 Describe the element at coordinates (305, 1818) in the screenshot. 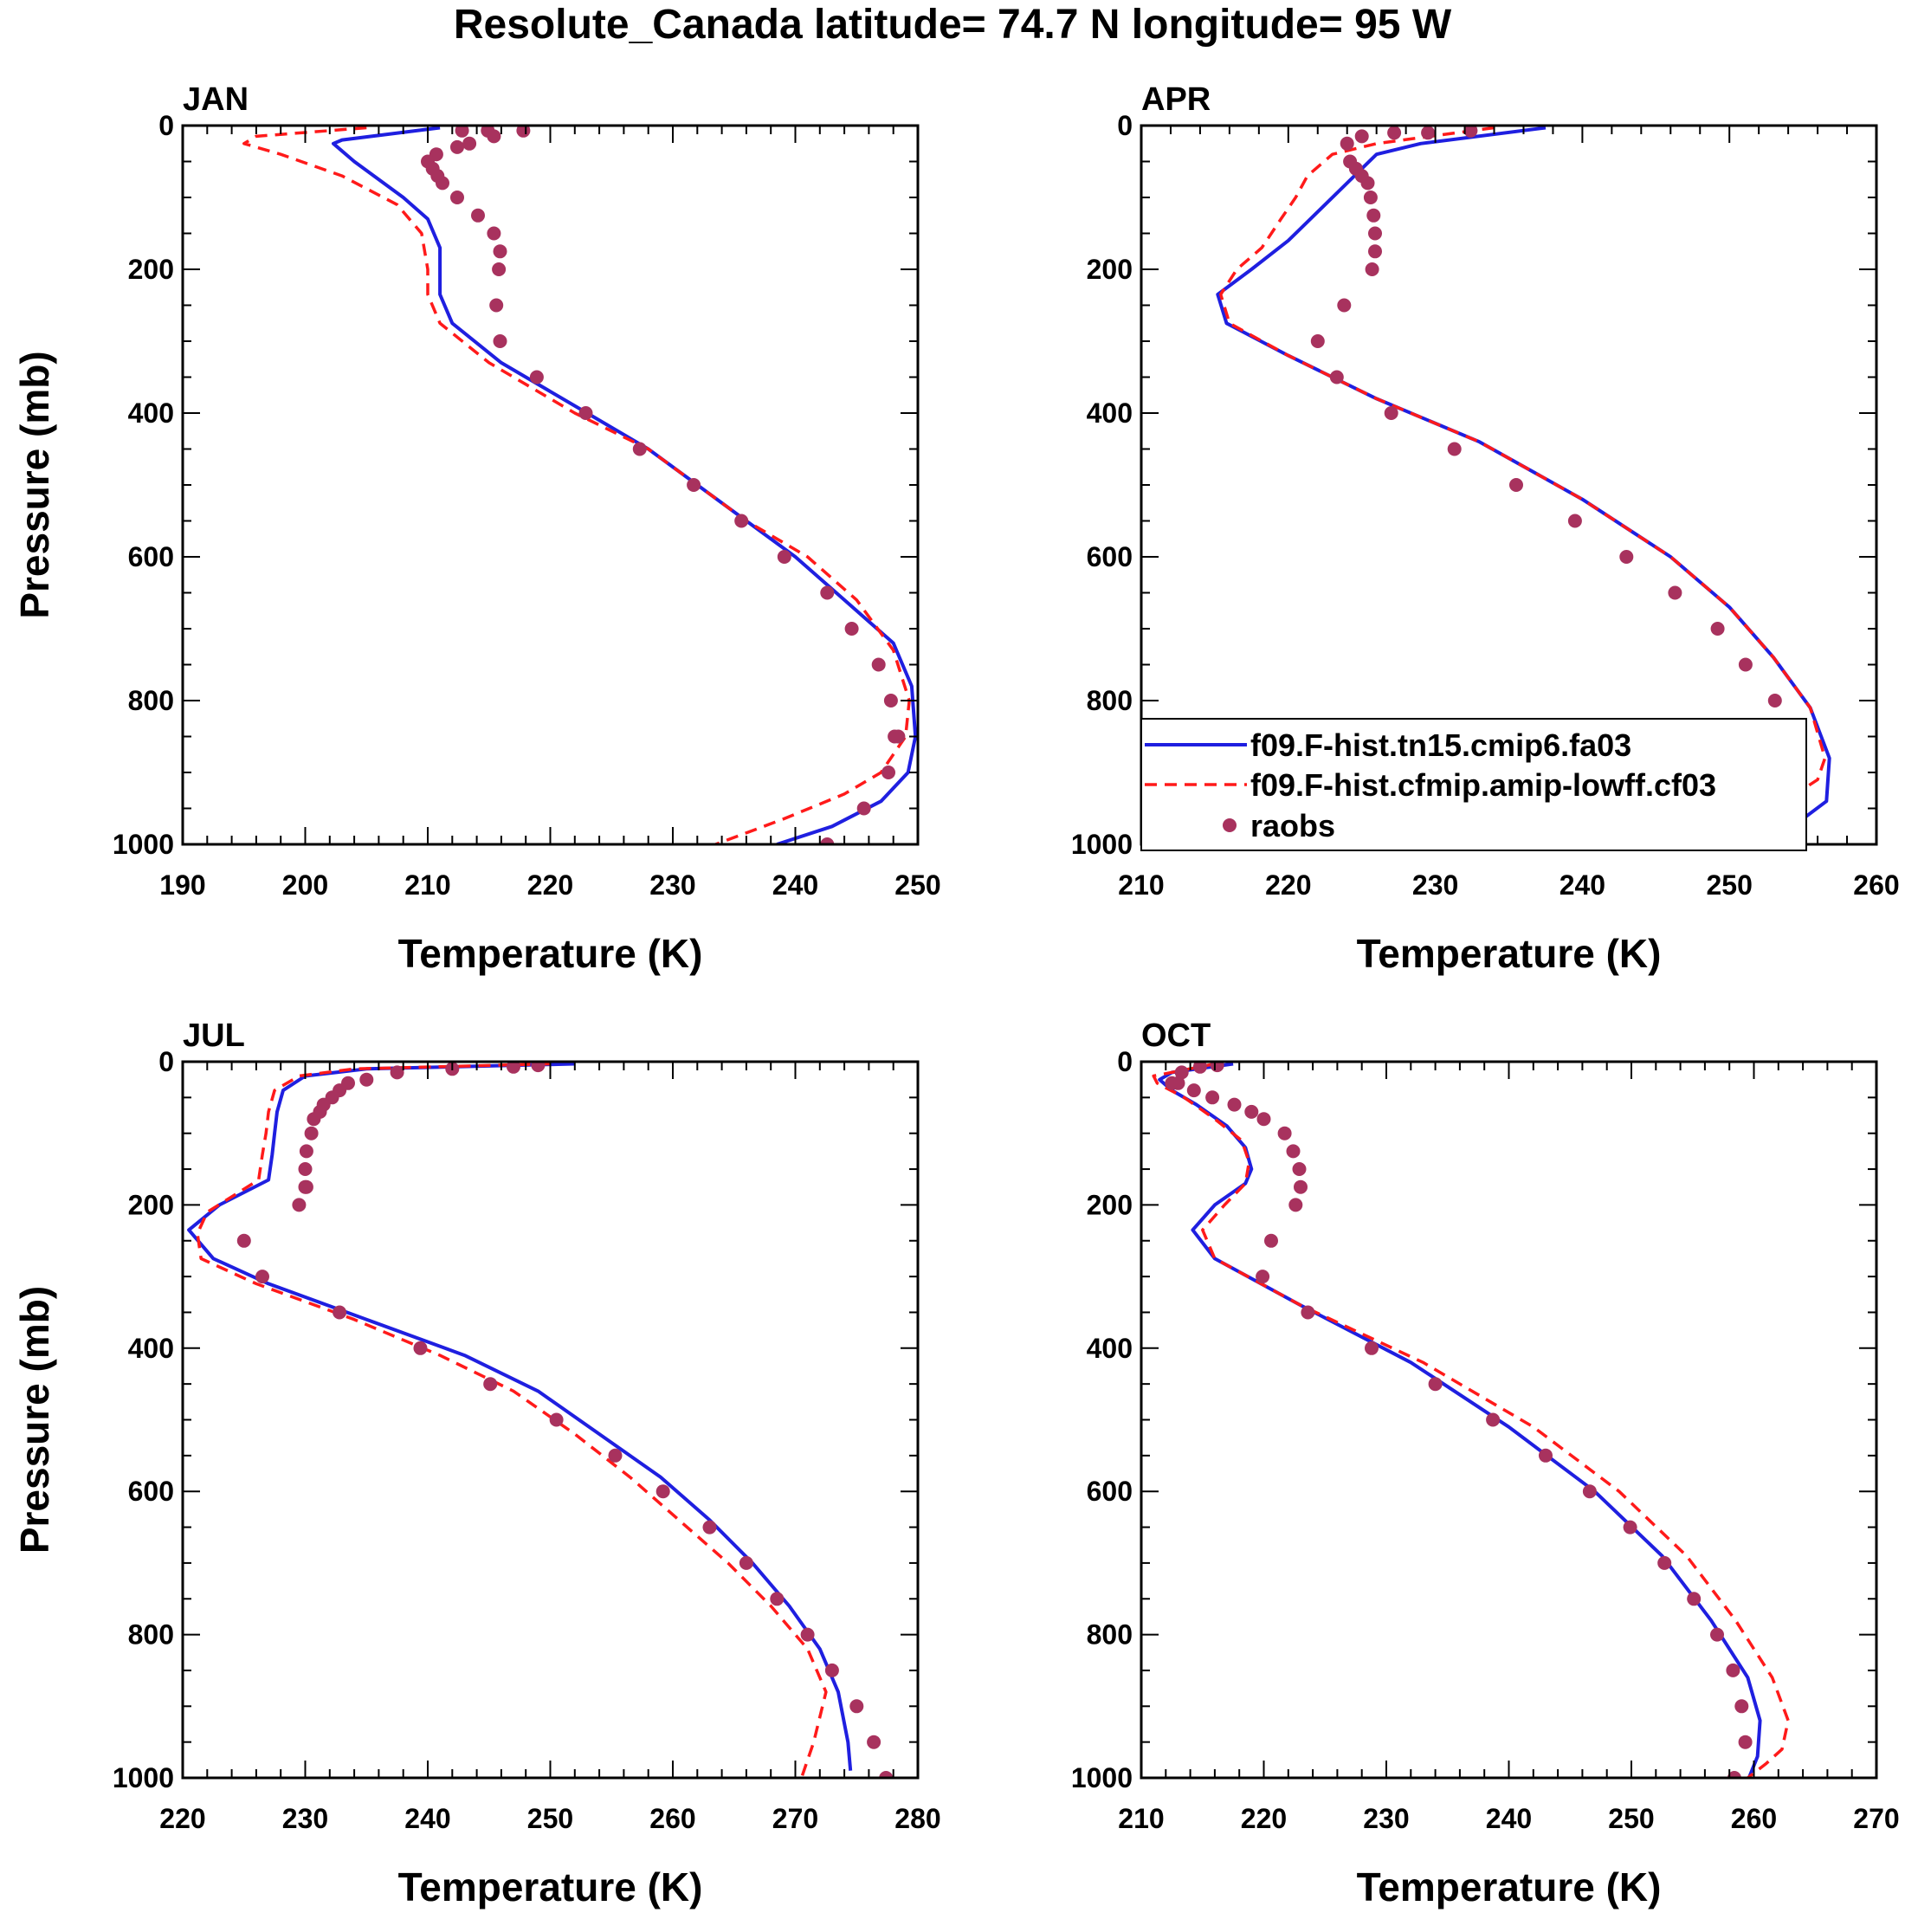

I see `x-tick-label: 230` at that location.